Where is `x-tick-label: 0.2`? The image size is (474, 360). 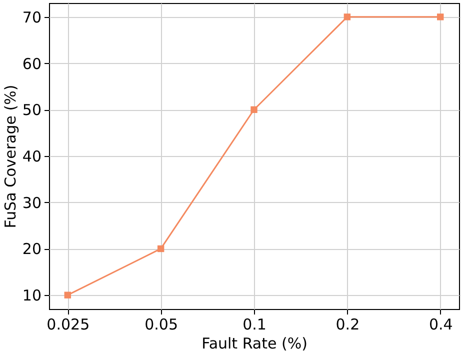 x-tick-label: 0.2 is located at coordinates (348, 325).